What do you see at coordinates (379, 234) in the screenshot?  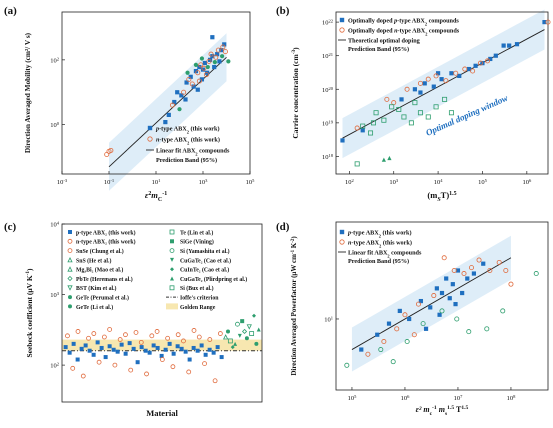 I see `legend-label: p-type ABX2 (this work)` at bounding box center [379, 234].